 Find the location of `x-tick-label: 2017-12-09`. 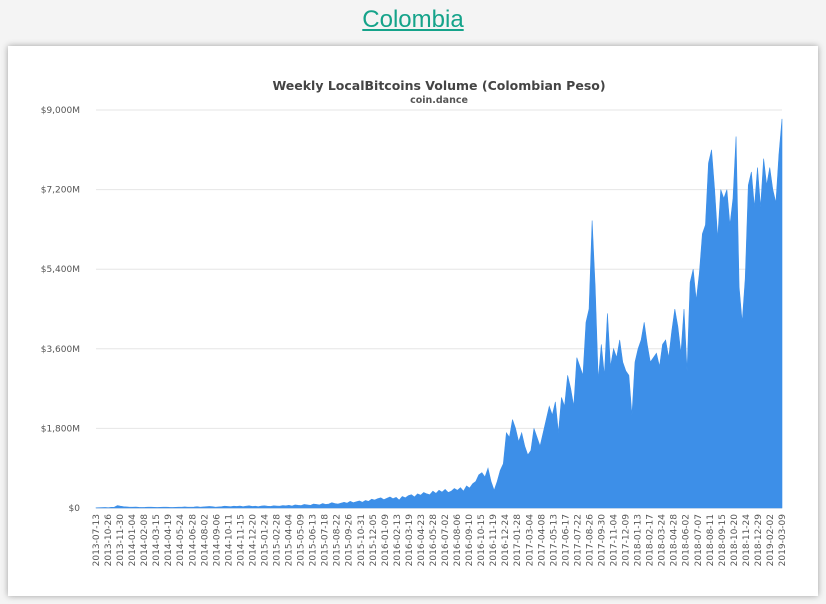

x-tick-label: 2017-12-09 is located at coordinates (627, 540).